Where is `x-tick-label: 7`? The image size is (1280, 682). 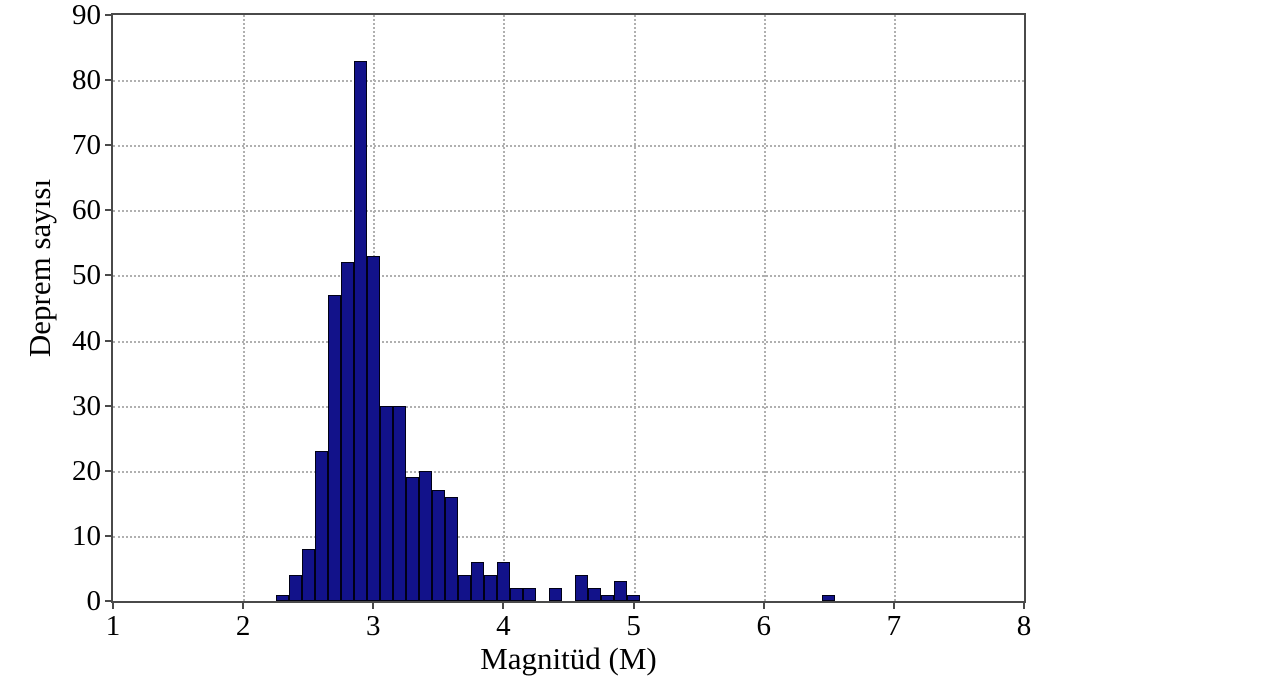 x-tick-label: 7 is located at coordinates (894, 626).